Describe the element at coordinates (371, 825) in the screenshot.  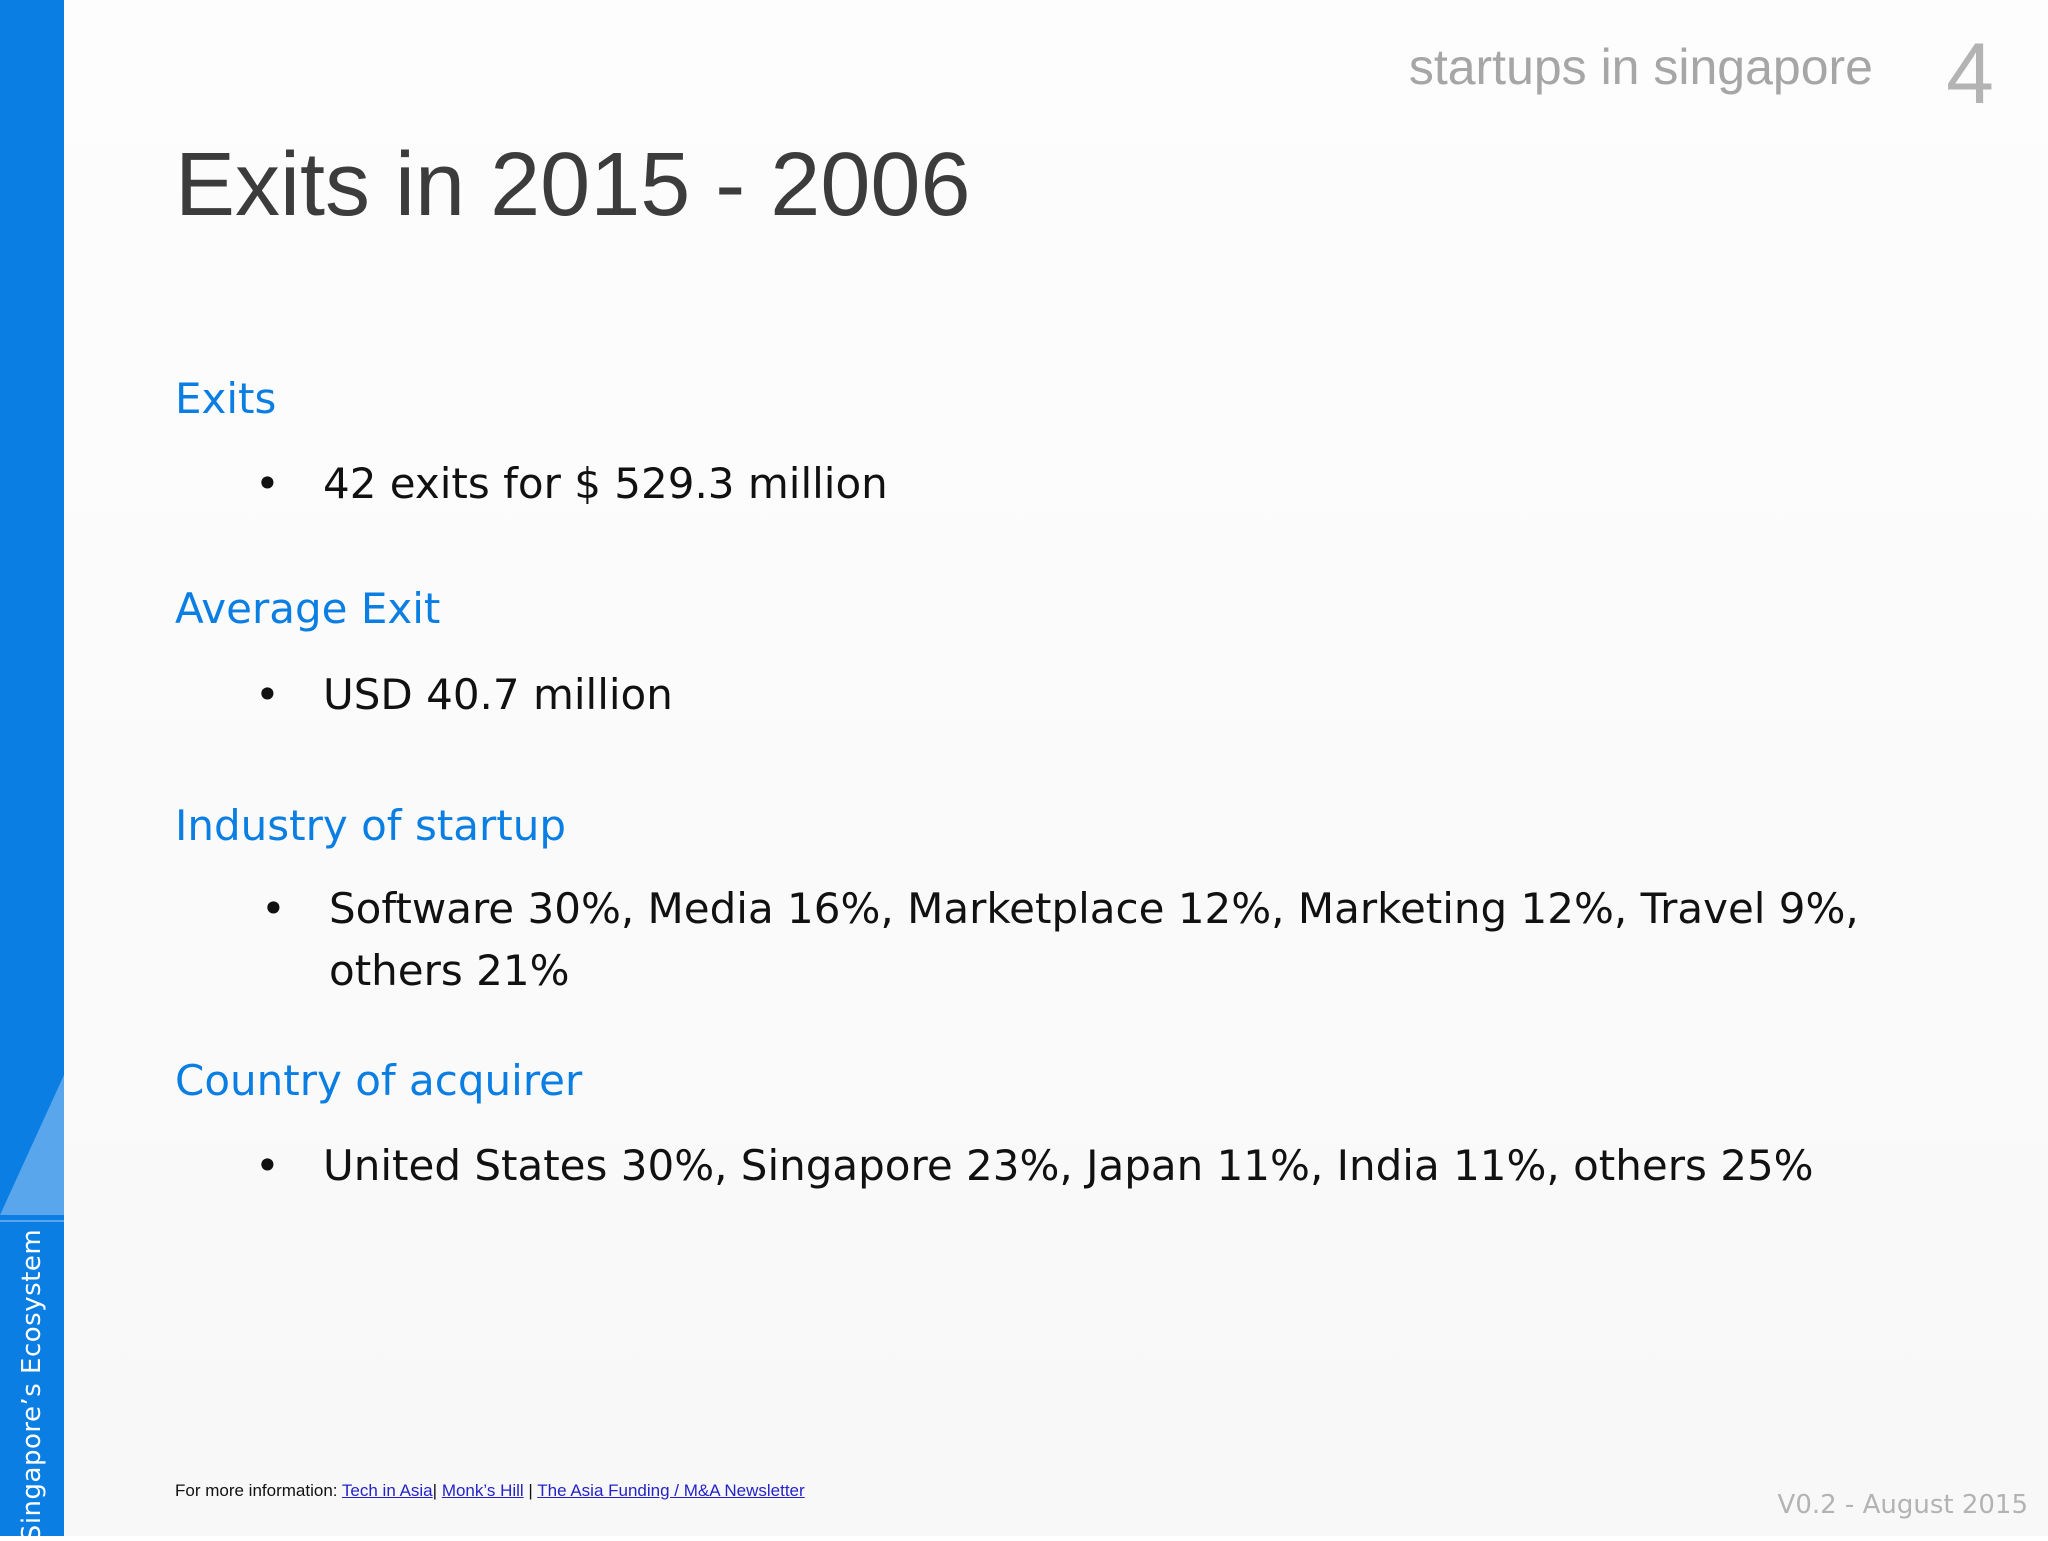
I see `section-heading-industry: Industry of startup` at that location.